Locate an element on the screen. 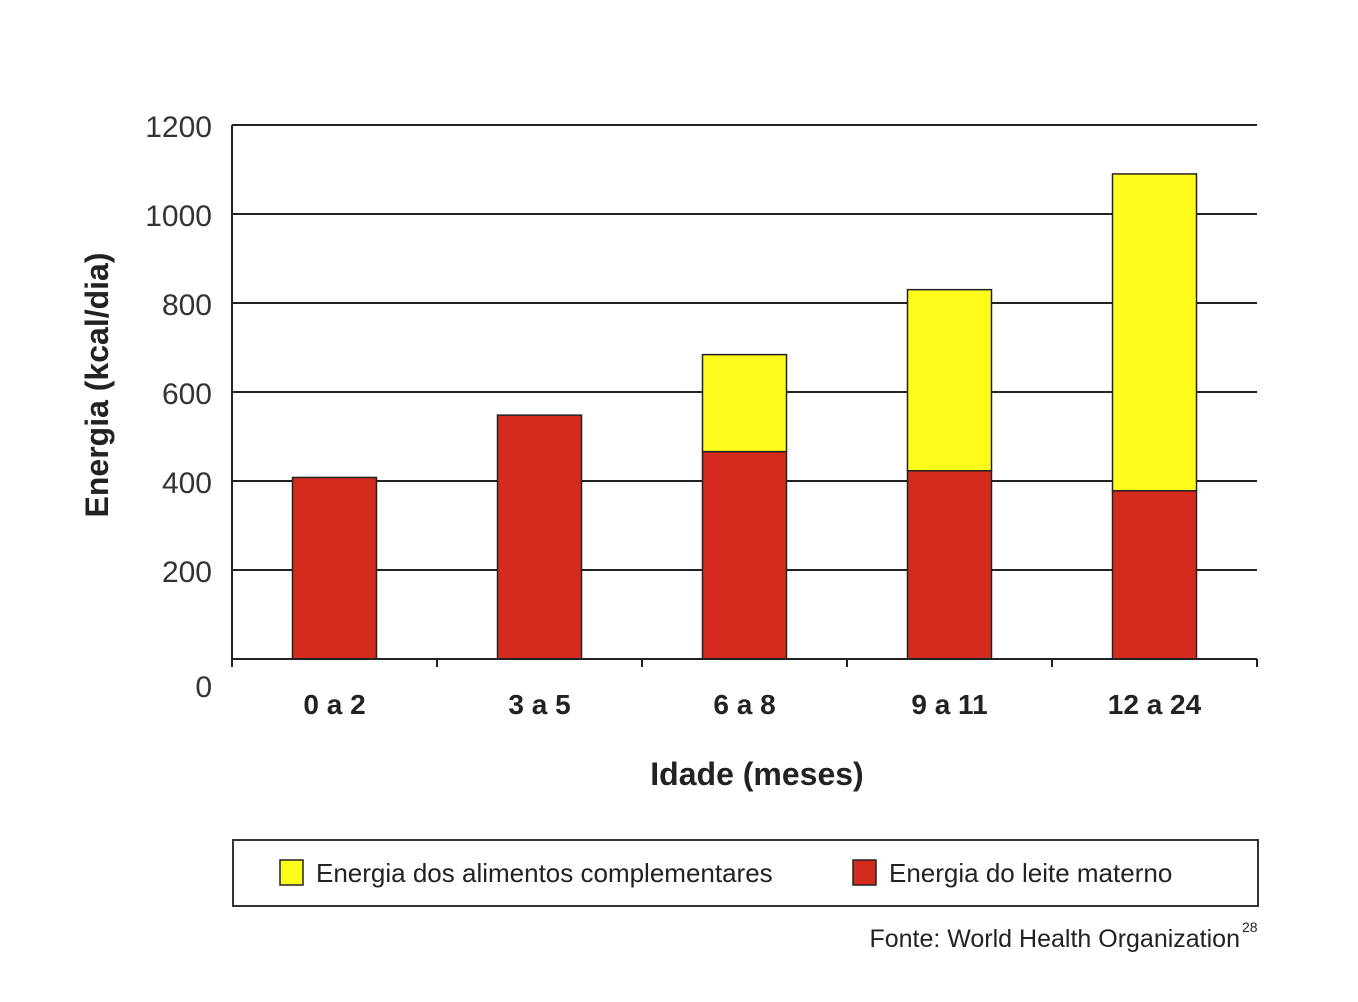  x-category-label: 6 a 8 is located at coordinates (744, 704).